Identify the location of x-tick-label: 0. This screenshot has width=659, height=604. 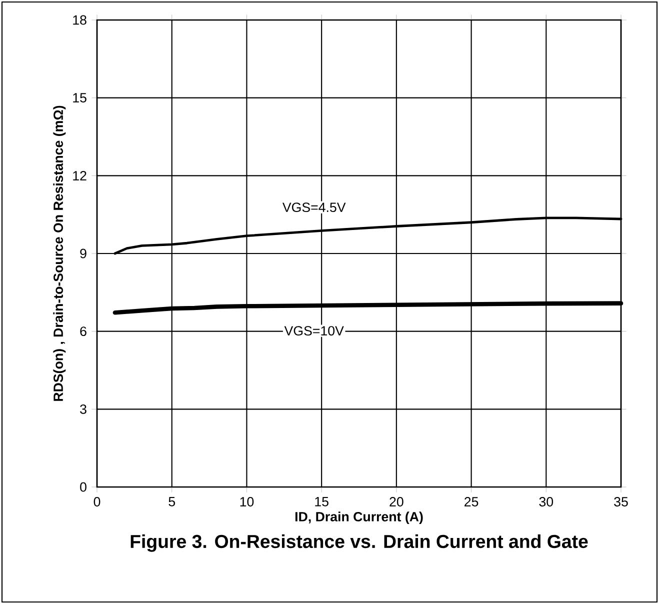
(97, 501).